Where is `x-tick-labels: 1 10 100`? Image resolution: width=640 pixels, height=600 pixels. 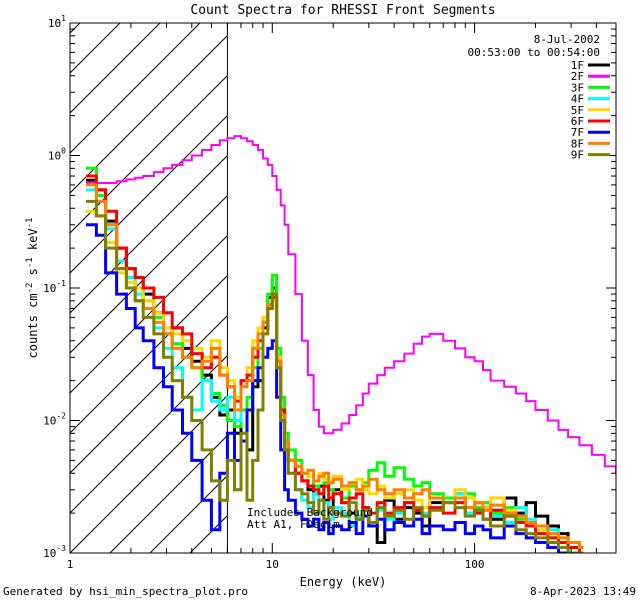
x-tick-labels: 1 10 100 is located at coordinates (276, 564).